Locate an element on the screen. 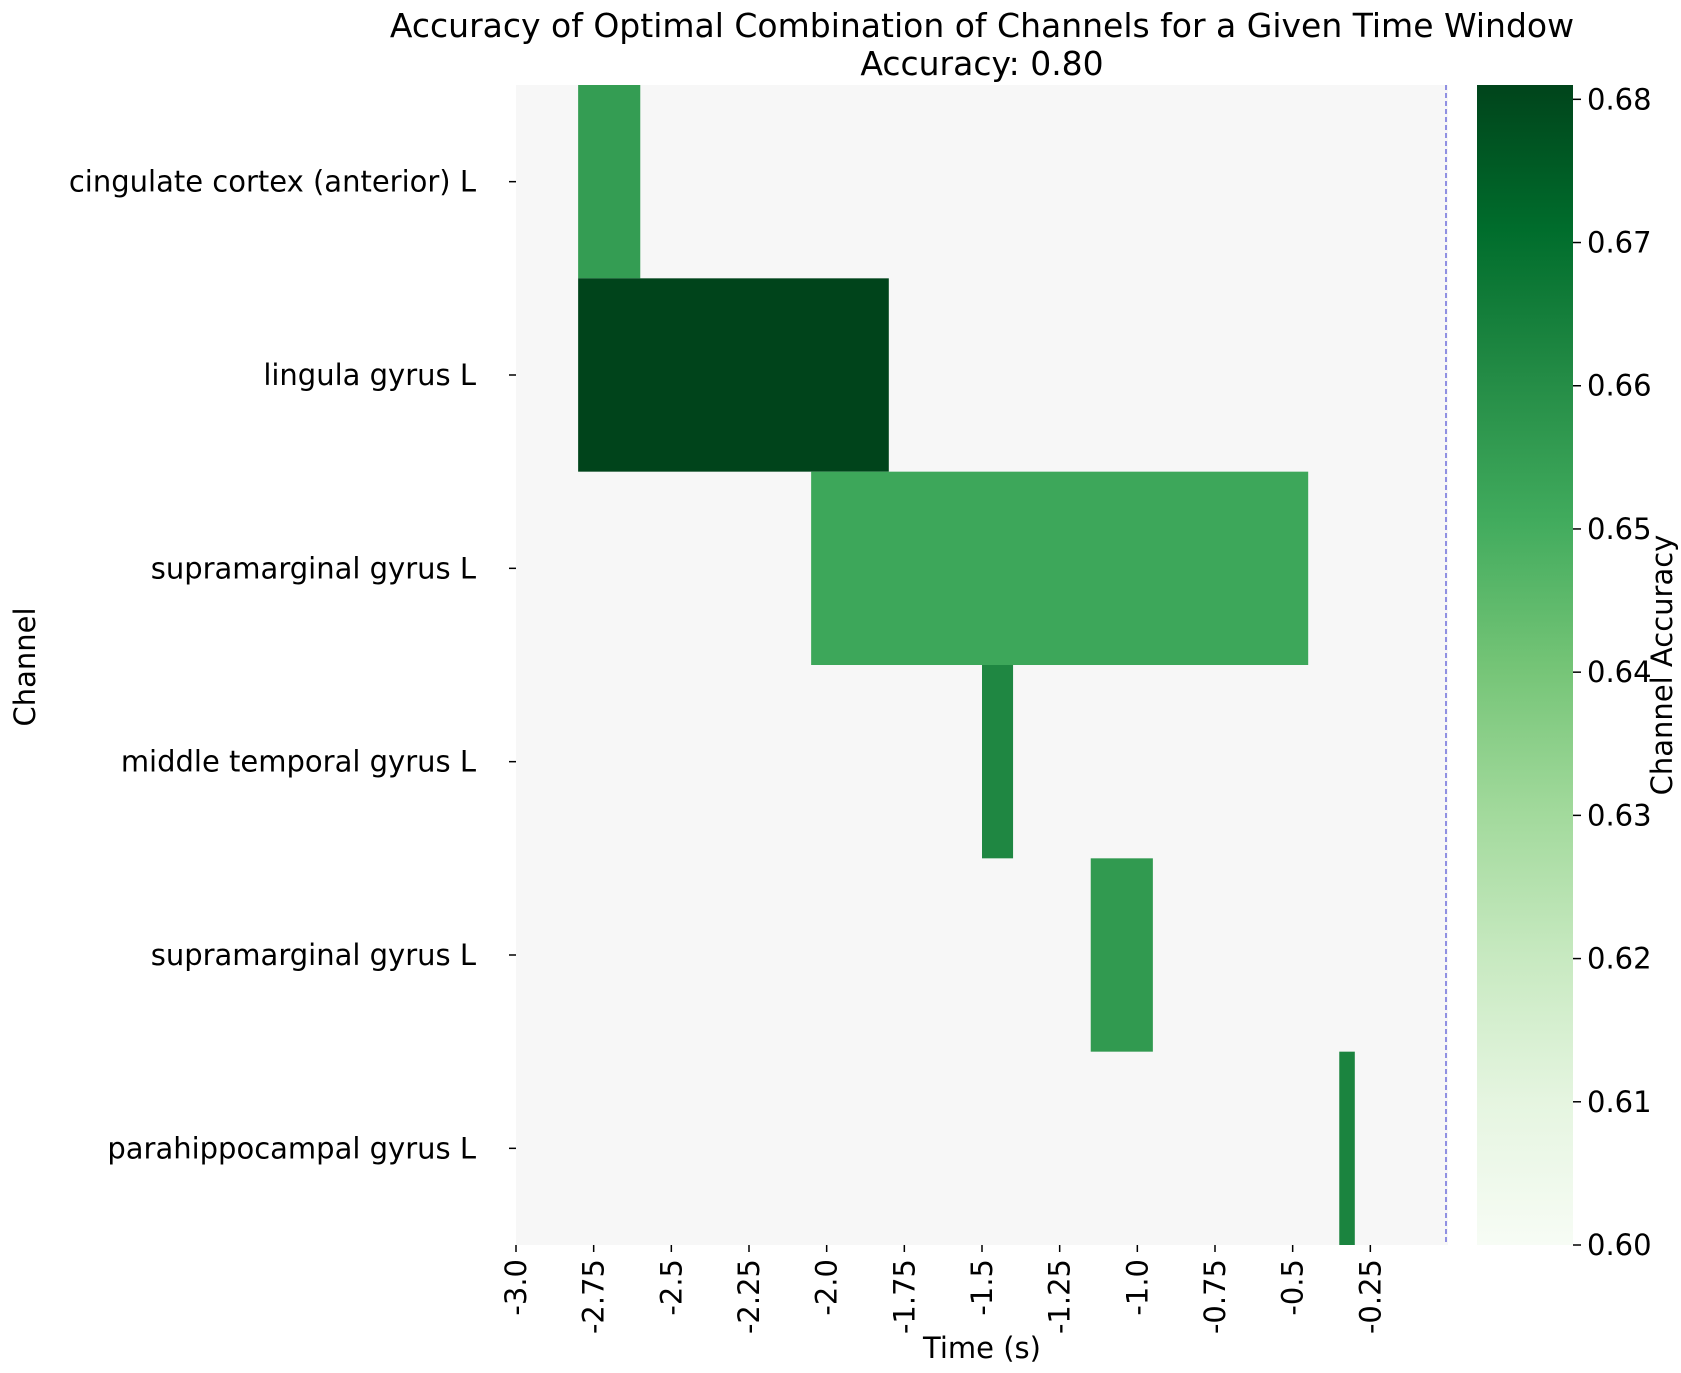 This screenshot has height=1373, width=1681. colorbar-tick-label: 0.63 is located at coordinates (1619, 815).